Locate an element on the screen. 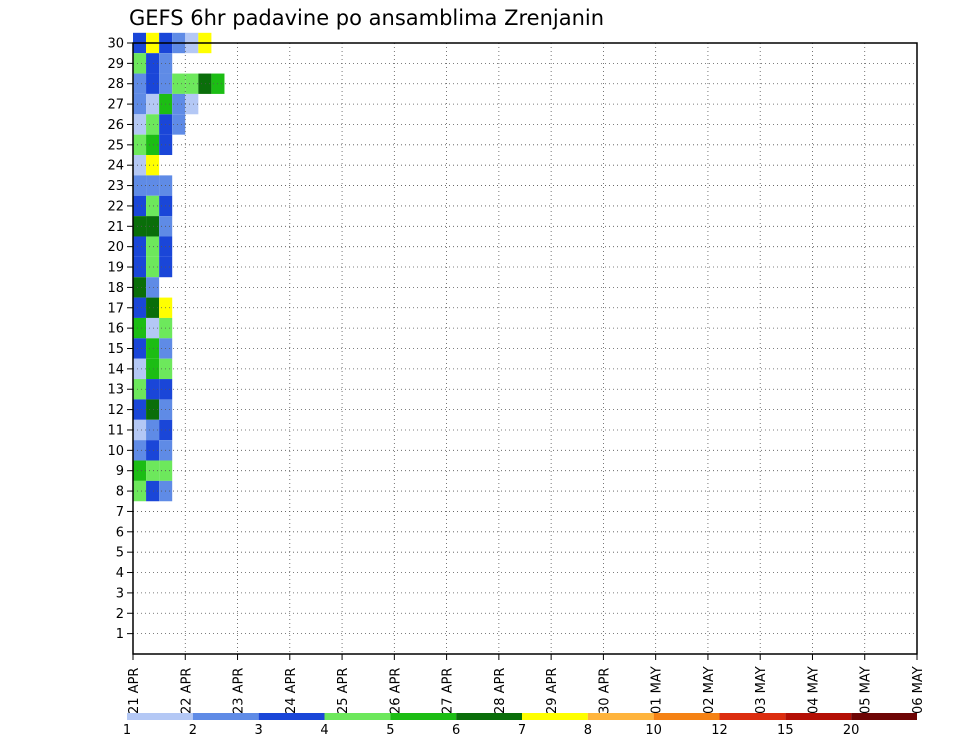 The width and height of the screenshot is (960, 742). y-tick-label: 29 is located at coordinates (115, 64).